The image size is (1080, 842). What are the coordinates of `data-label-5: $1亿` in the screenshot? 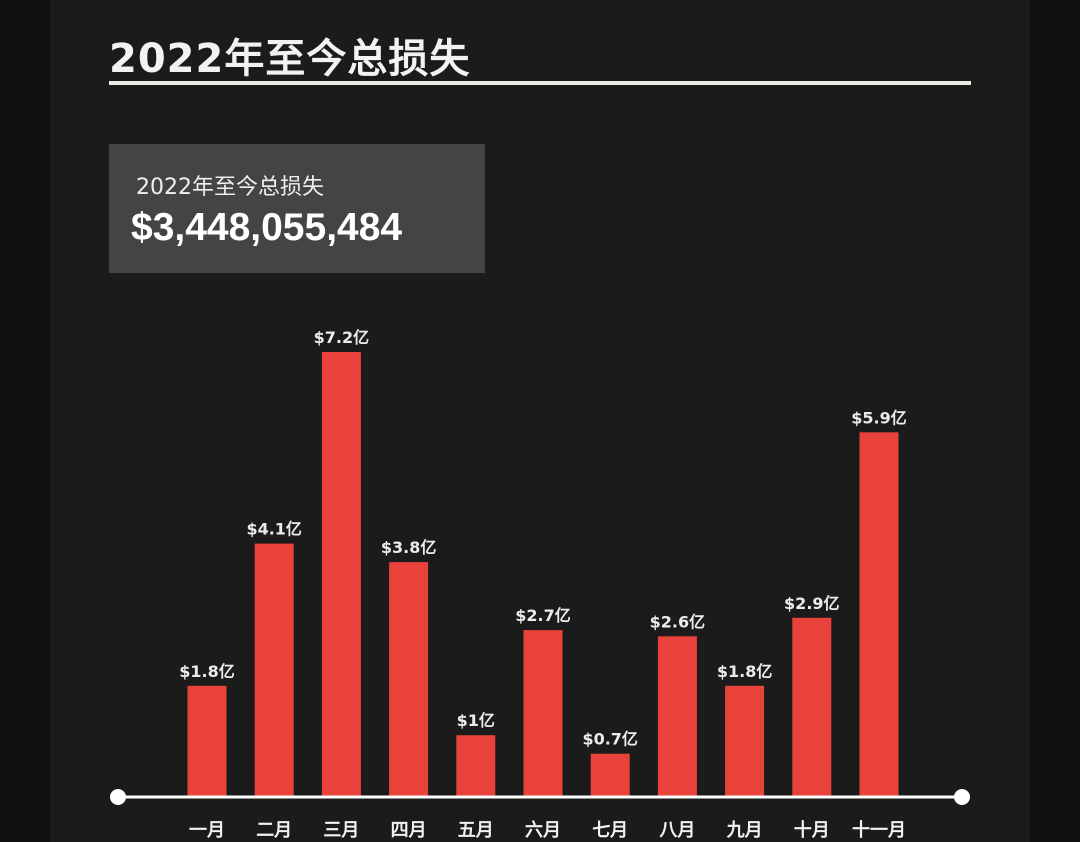 It's located at (476, 720).